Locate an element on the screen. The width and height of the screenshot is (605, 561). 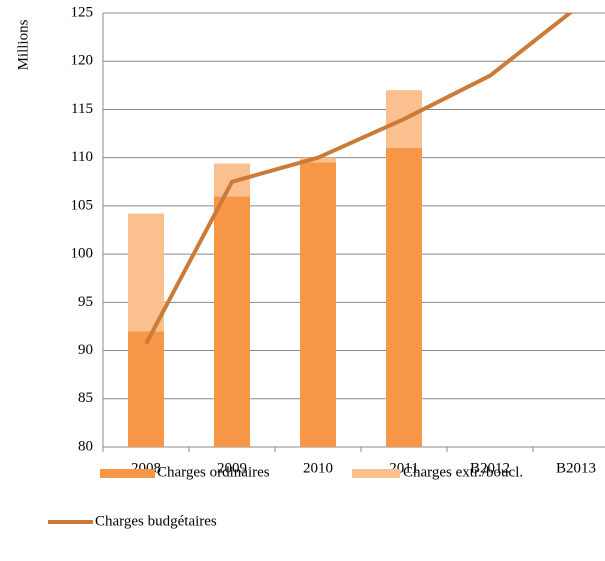
y-tick-label: 80 is located at coordinates (85, 446).